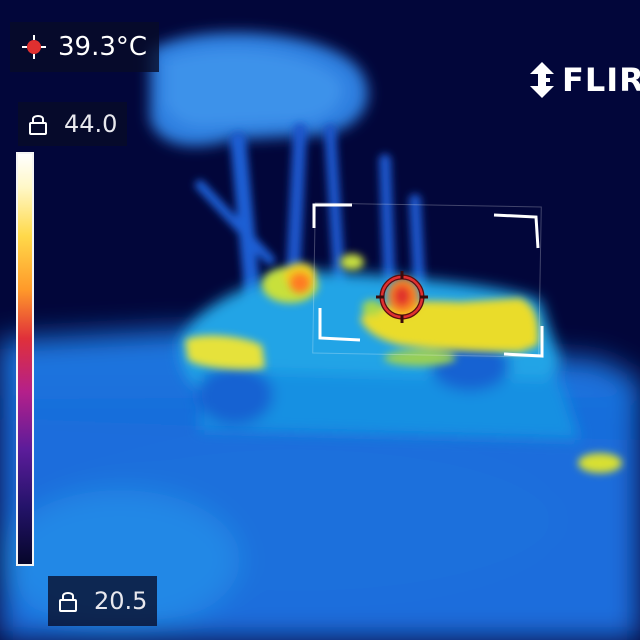 The height and width of the screenshot is (640, 640). What do you see at coordinates (601, 80) in the screenshot?
I see `brand-name: FLIR` at bounding box center [601, 80].